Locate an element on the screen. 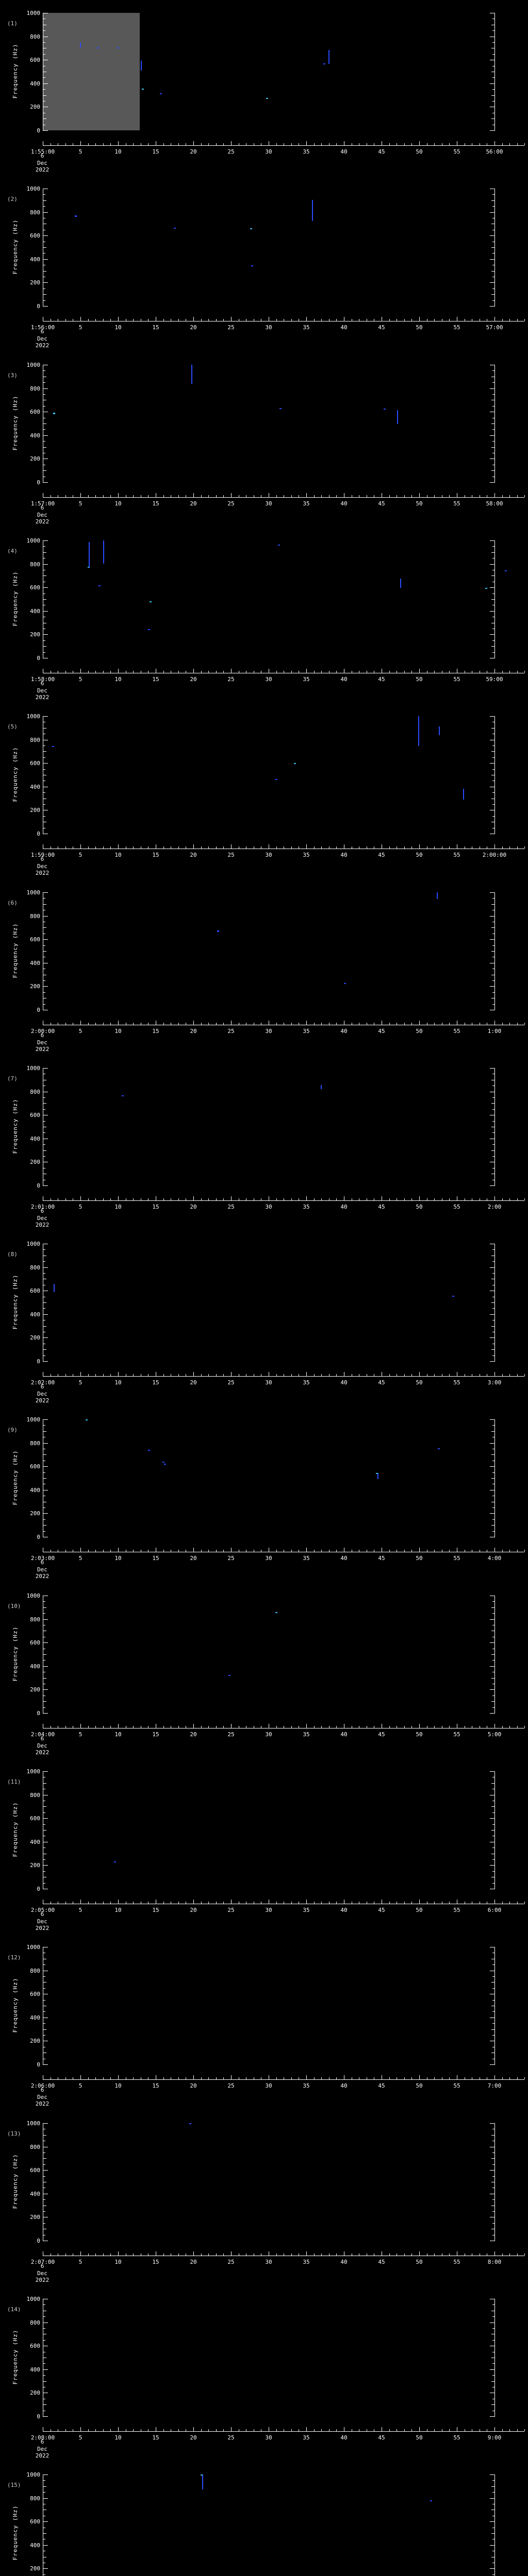 This screenshot has width=528, height=2576. x-tick-label: 15 is located at coordinates (155, 855).